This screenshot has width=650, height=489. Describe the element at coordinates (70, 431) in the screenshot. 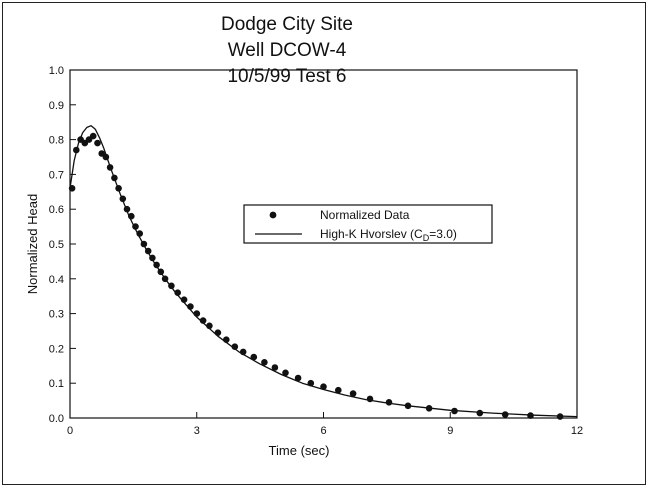

I see `x-tick-label: 0` at that location.